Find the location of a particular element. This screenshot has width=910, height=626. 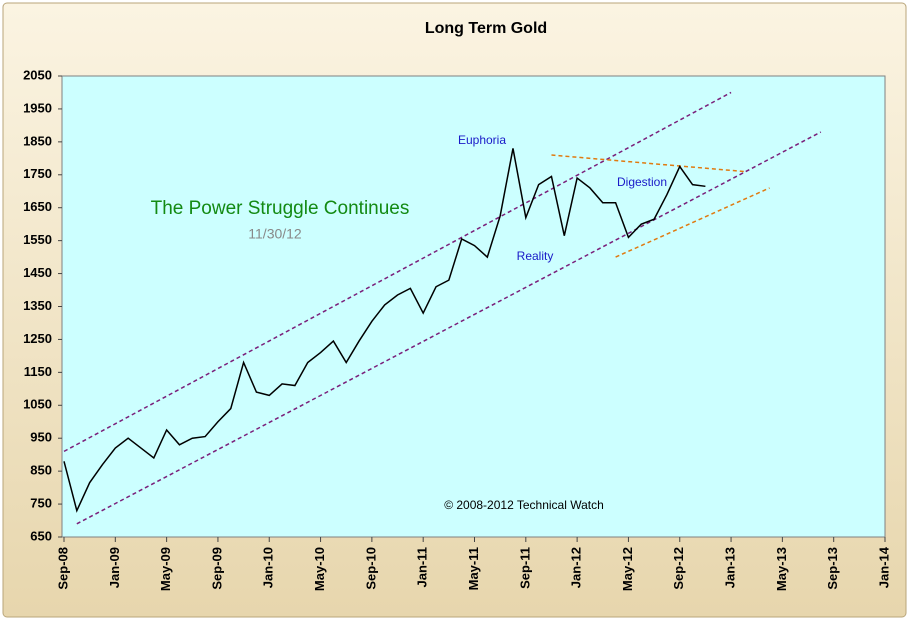

y-tick-label: 1550 is located at coordinates (37, 239).